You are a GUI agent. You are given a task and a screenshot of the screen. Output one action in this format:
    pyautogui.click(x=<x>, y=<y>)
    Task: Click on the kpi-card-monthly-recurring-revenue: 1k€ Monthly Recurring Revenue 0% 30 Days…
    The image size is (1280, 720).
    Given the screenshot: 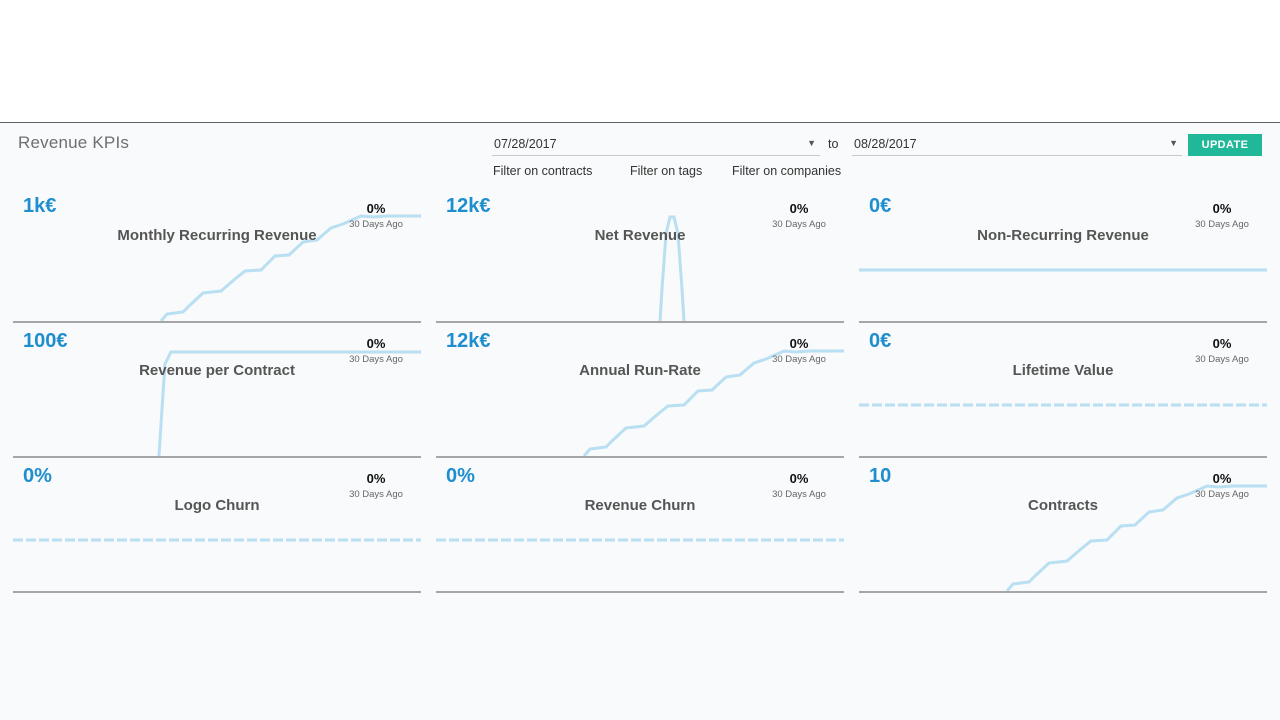 What is the action you would take?
    pyautogui.click(x=217, y=256)
    